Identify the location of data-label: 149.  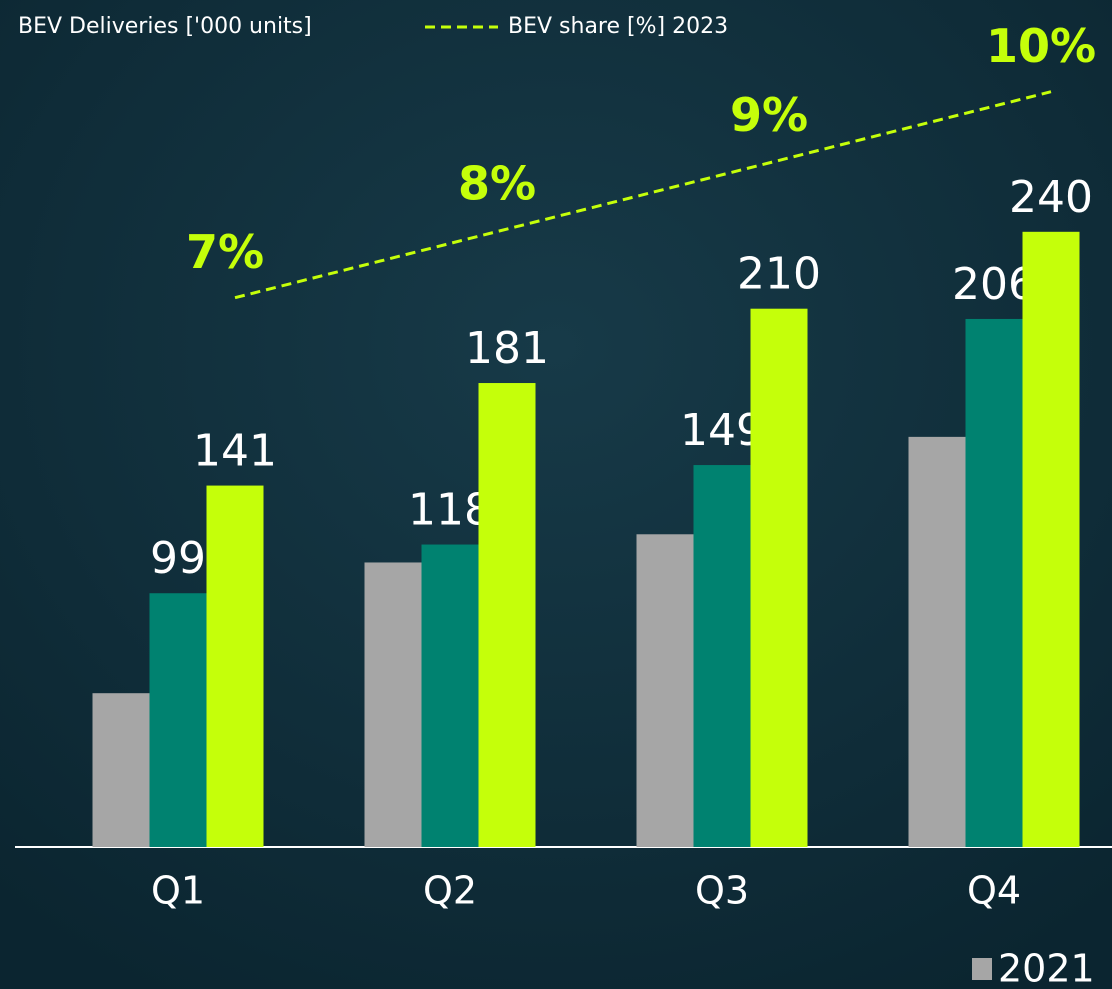
(722, 430).